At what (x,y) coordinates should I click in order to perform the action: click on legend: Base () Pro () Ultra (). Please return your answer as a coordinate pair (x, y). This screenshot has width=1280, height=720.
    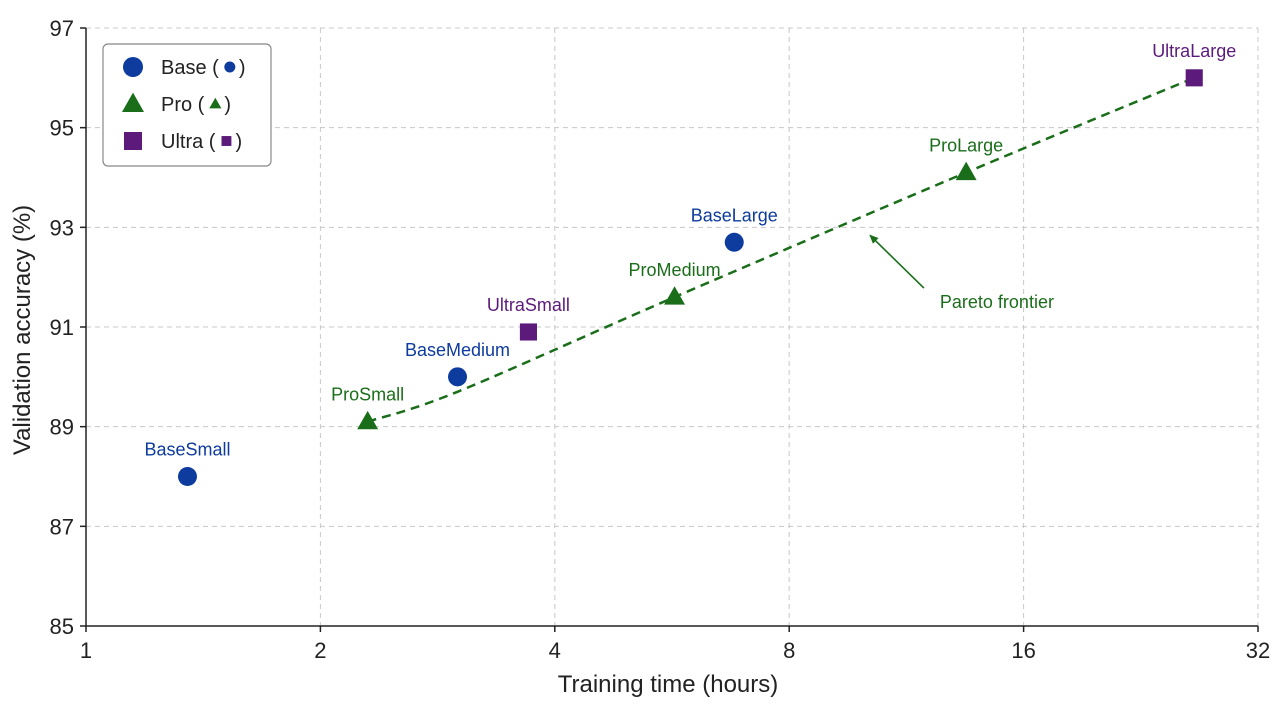
    Looking at the image, I should click on (187, 105).